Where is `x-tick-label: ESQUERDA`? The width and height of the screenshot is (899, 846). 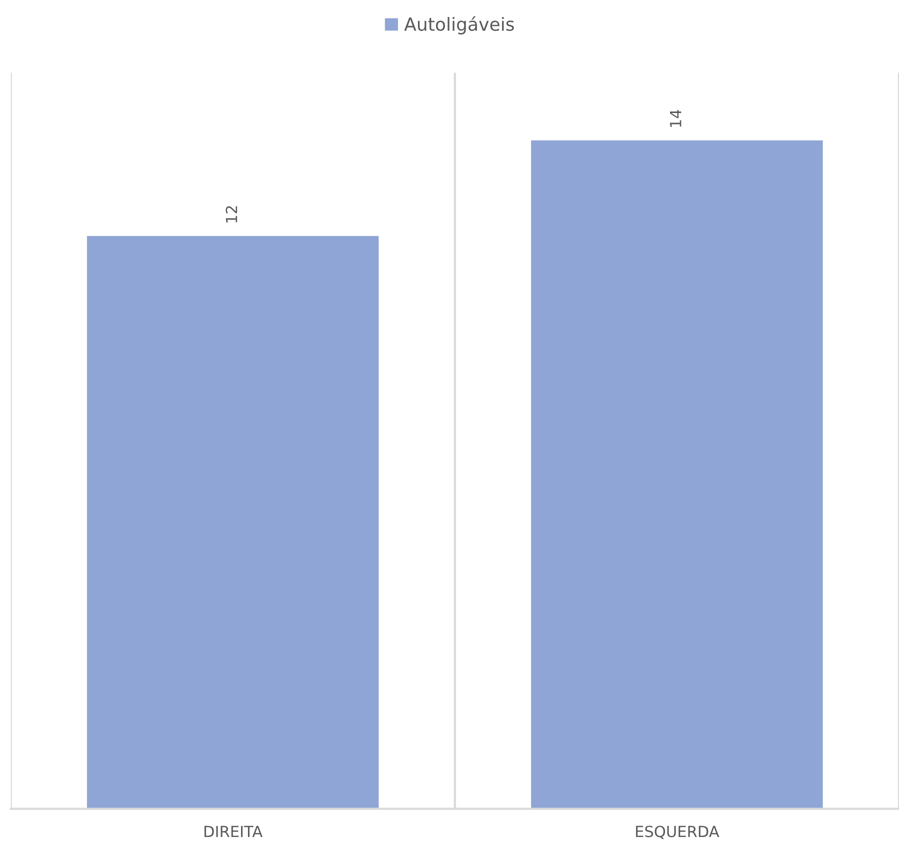
x-tick-label: ESQUERDA is located at coordinates (678, 833).